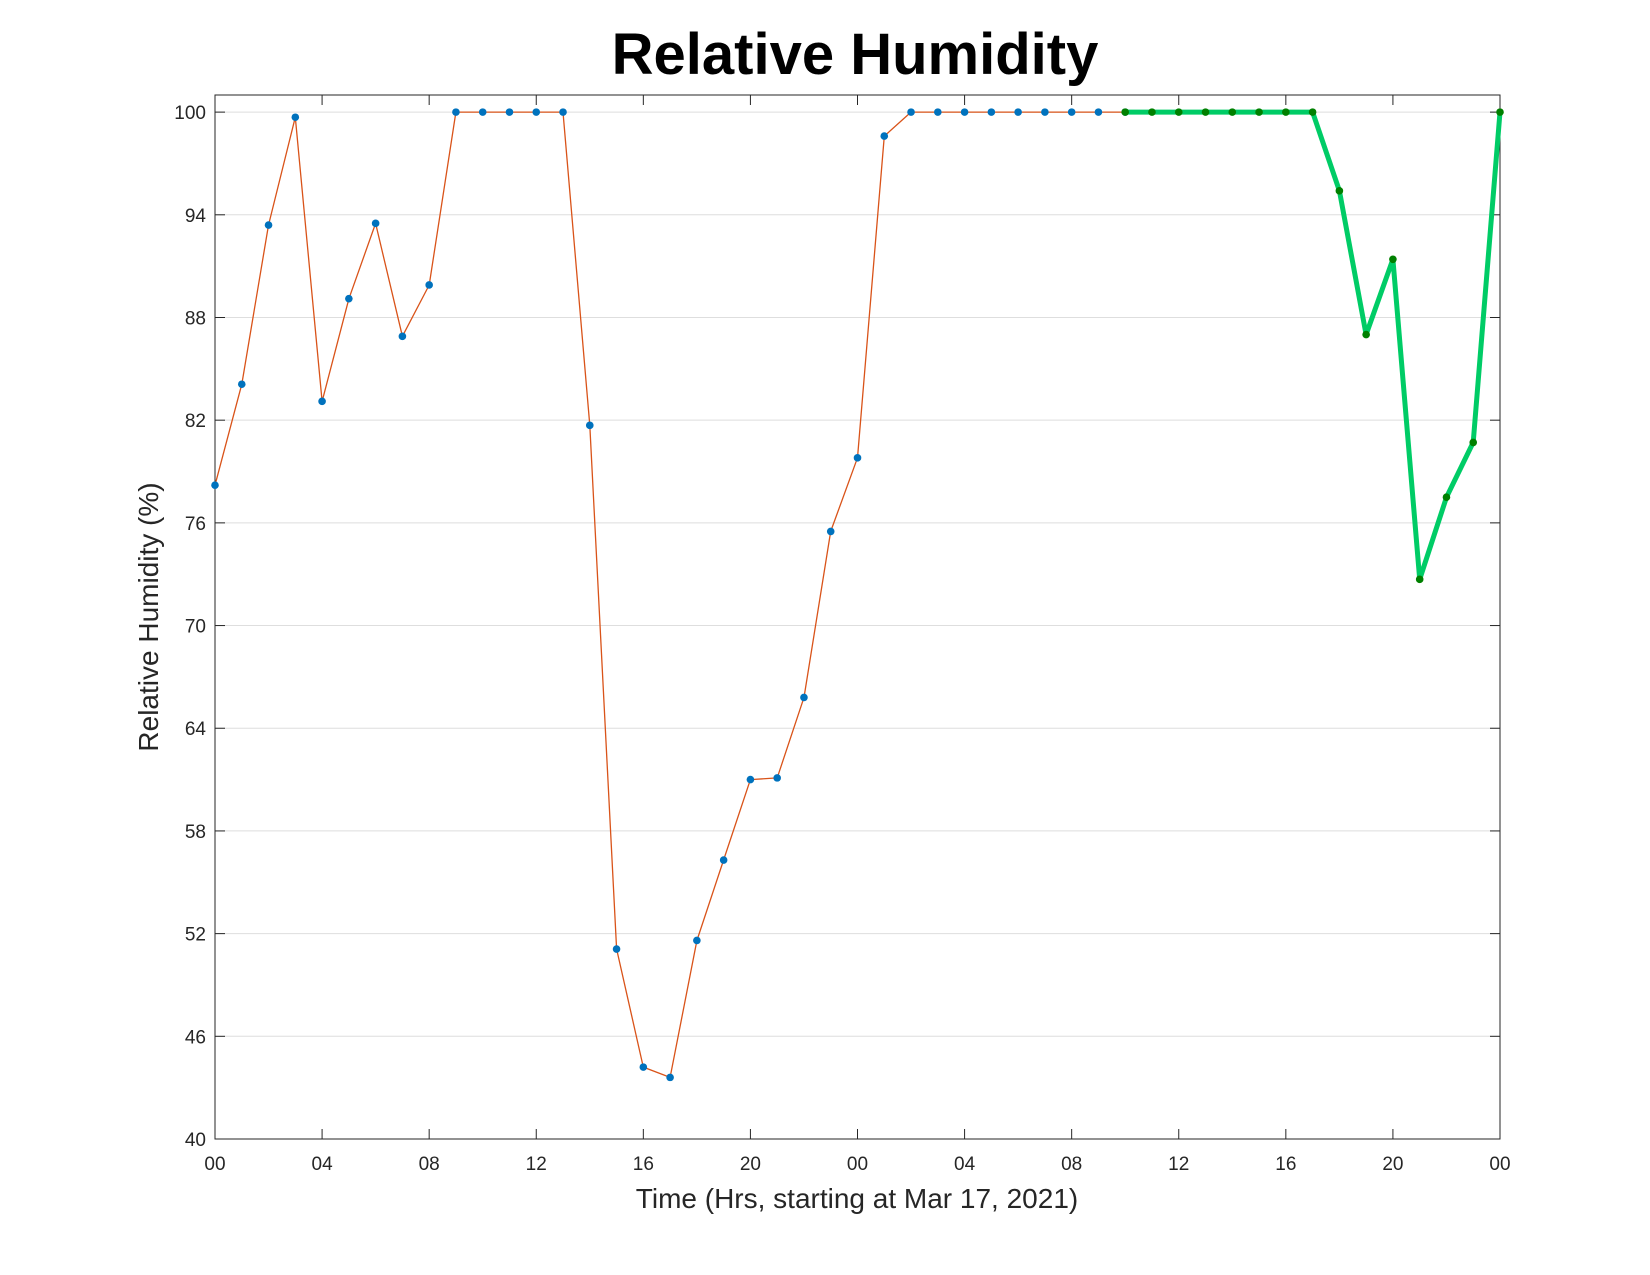 The height and width of the screenshot is (1275, 1650). What do you see at coordinates (196, 729) in the screenshot?
I see `y-tick-label: 64` at bounding box center [196, 729].